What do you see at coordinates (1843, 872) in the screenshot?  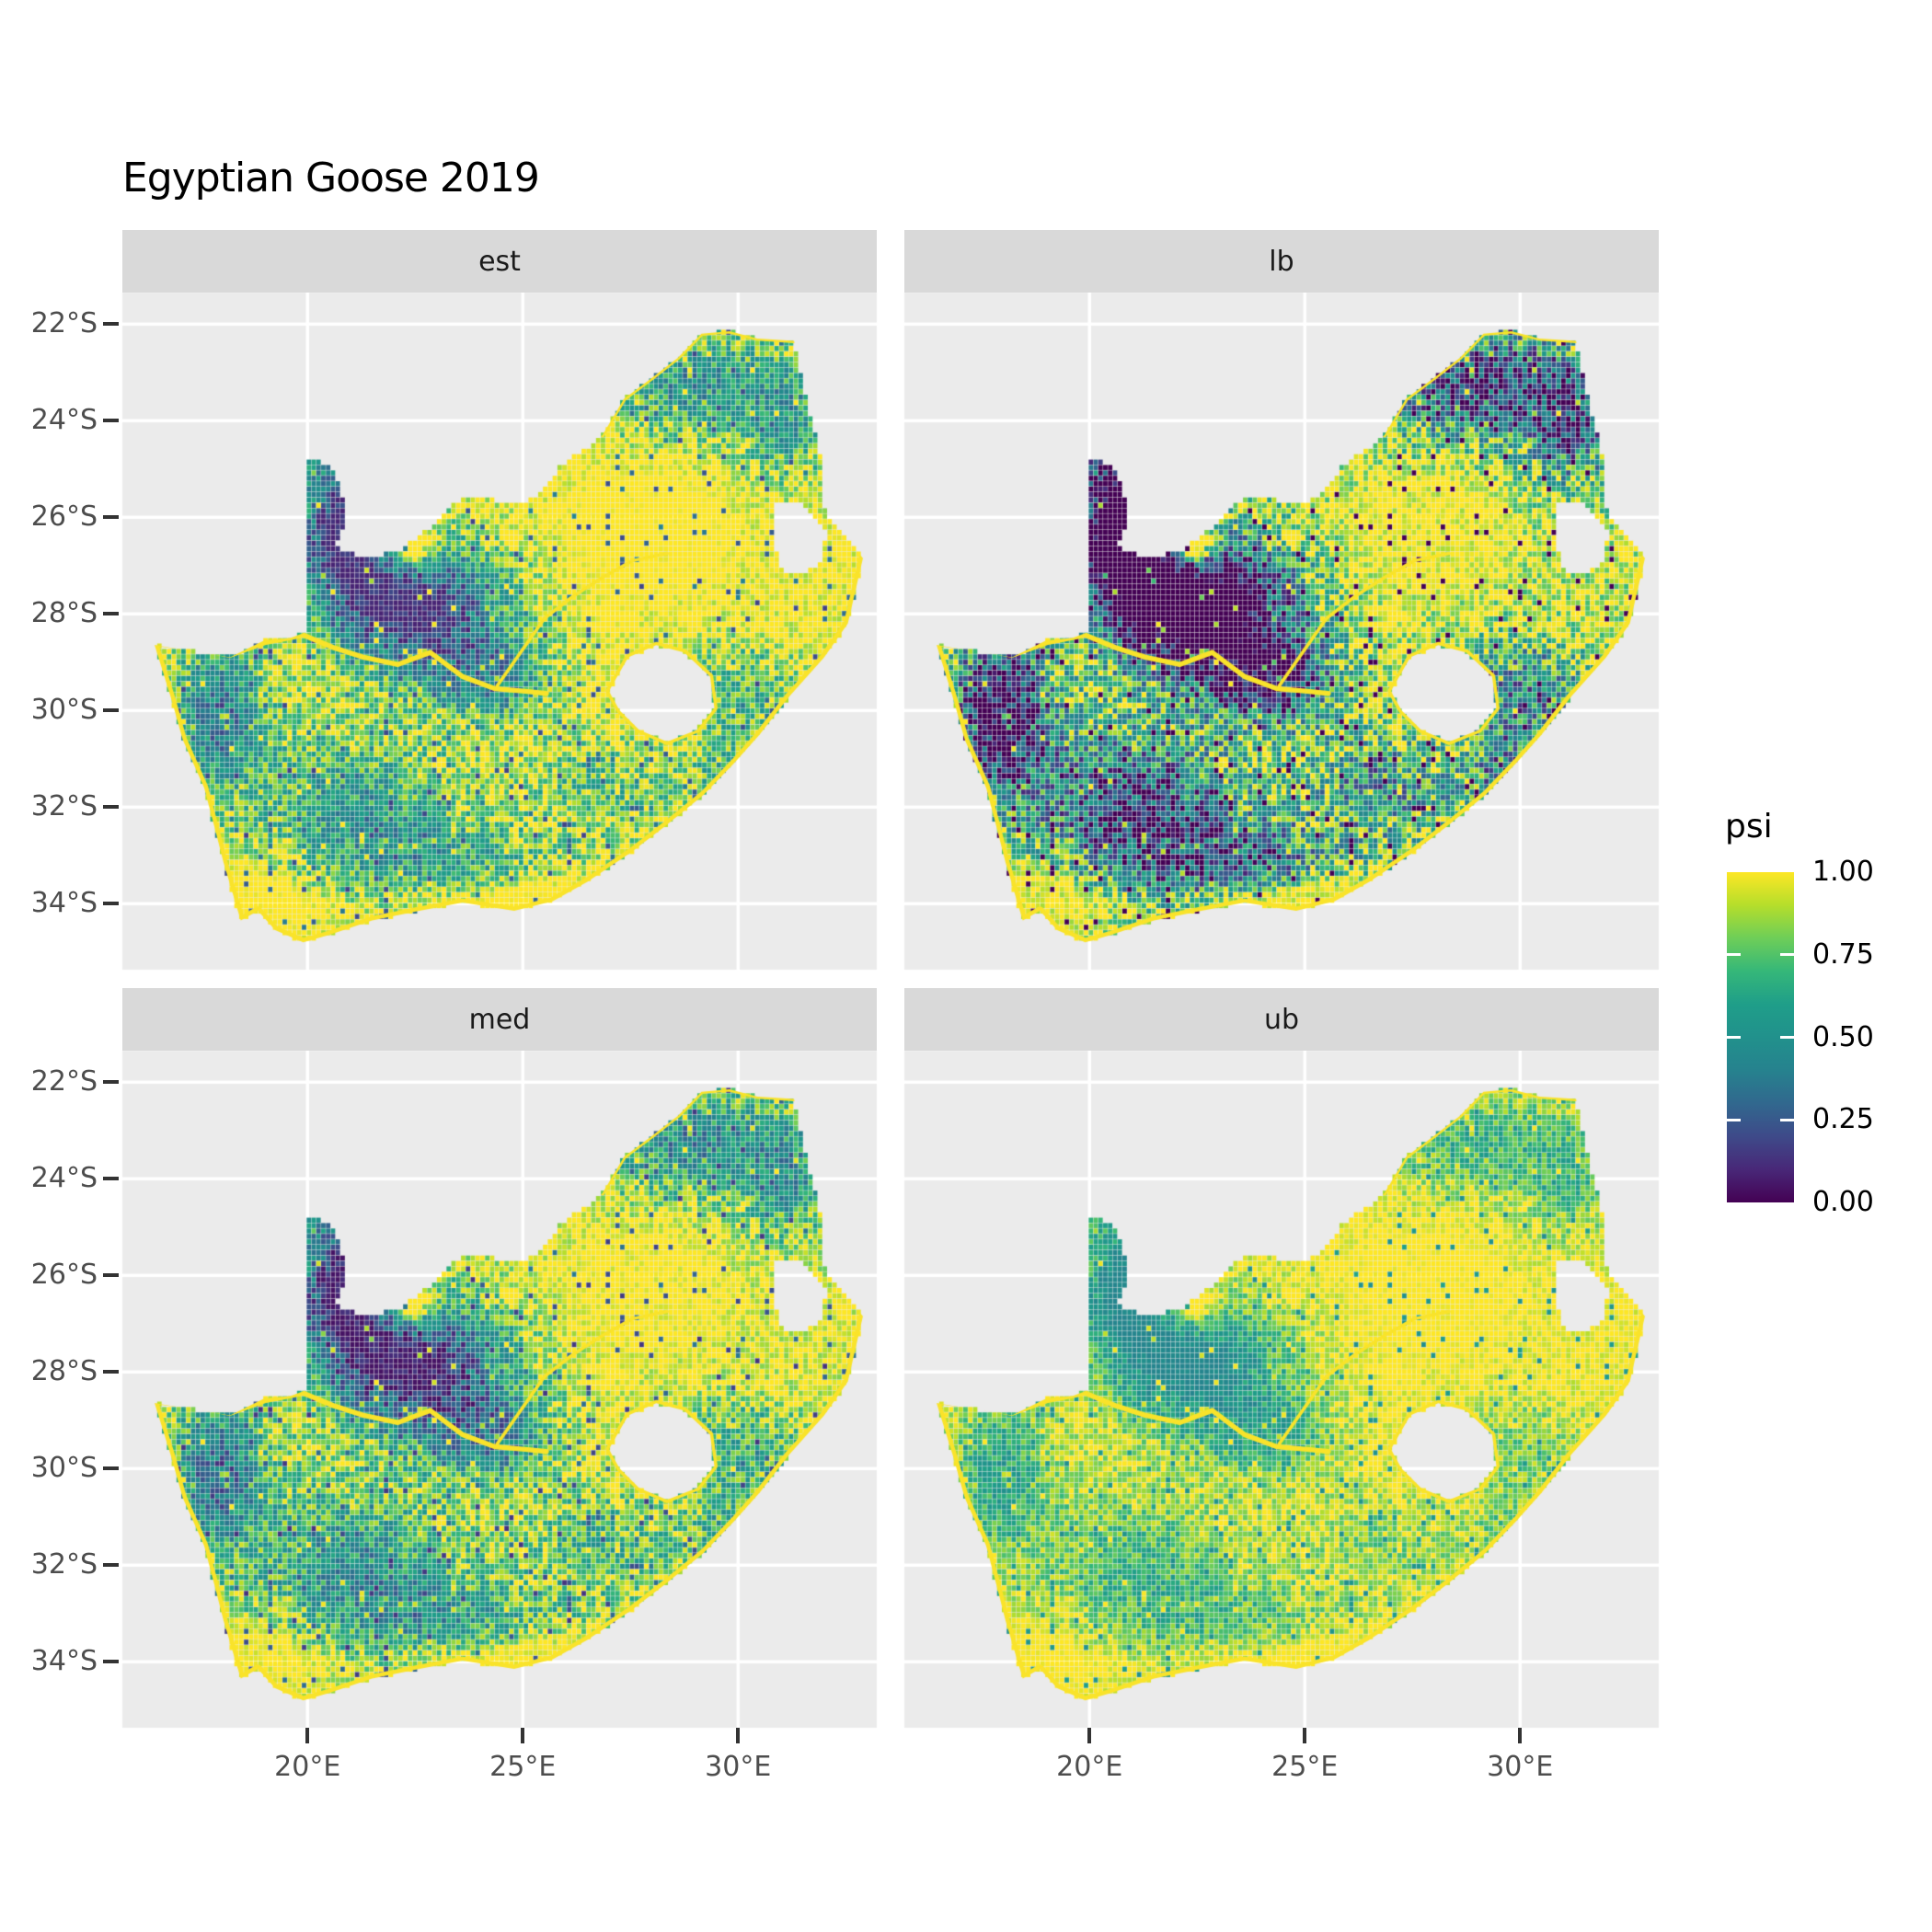 I see `legend-tick-label: 1.00` at bounding box center [1843, 872].